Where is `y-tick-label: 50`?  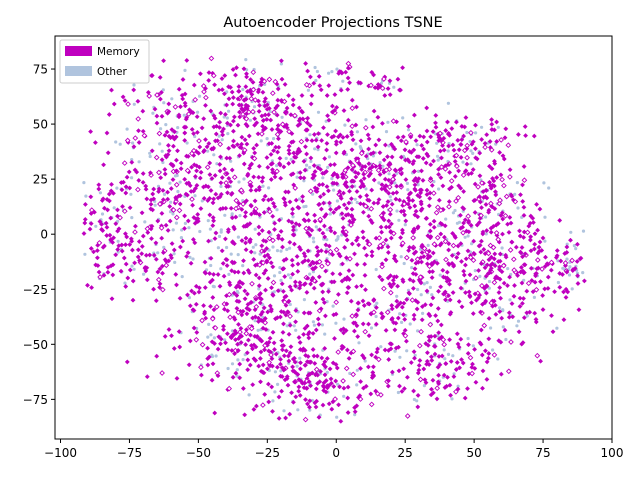 y-tick-label: 50 is located at coordinates (40, 125).